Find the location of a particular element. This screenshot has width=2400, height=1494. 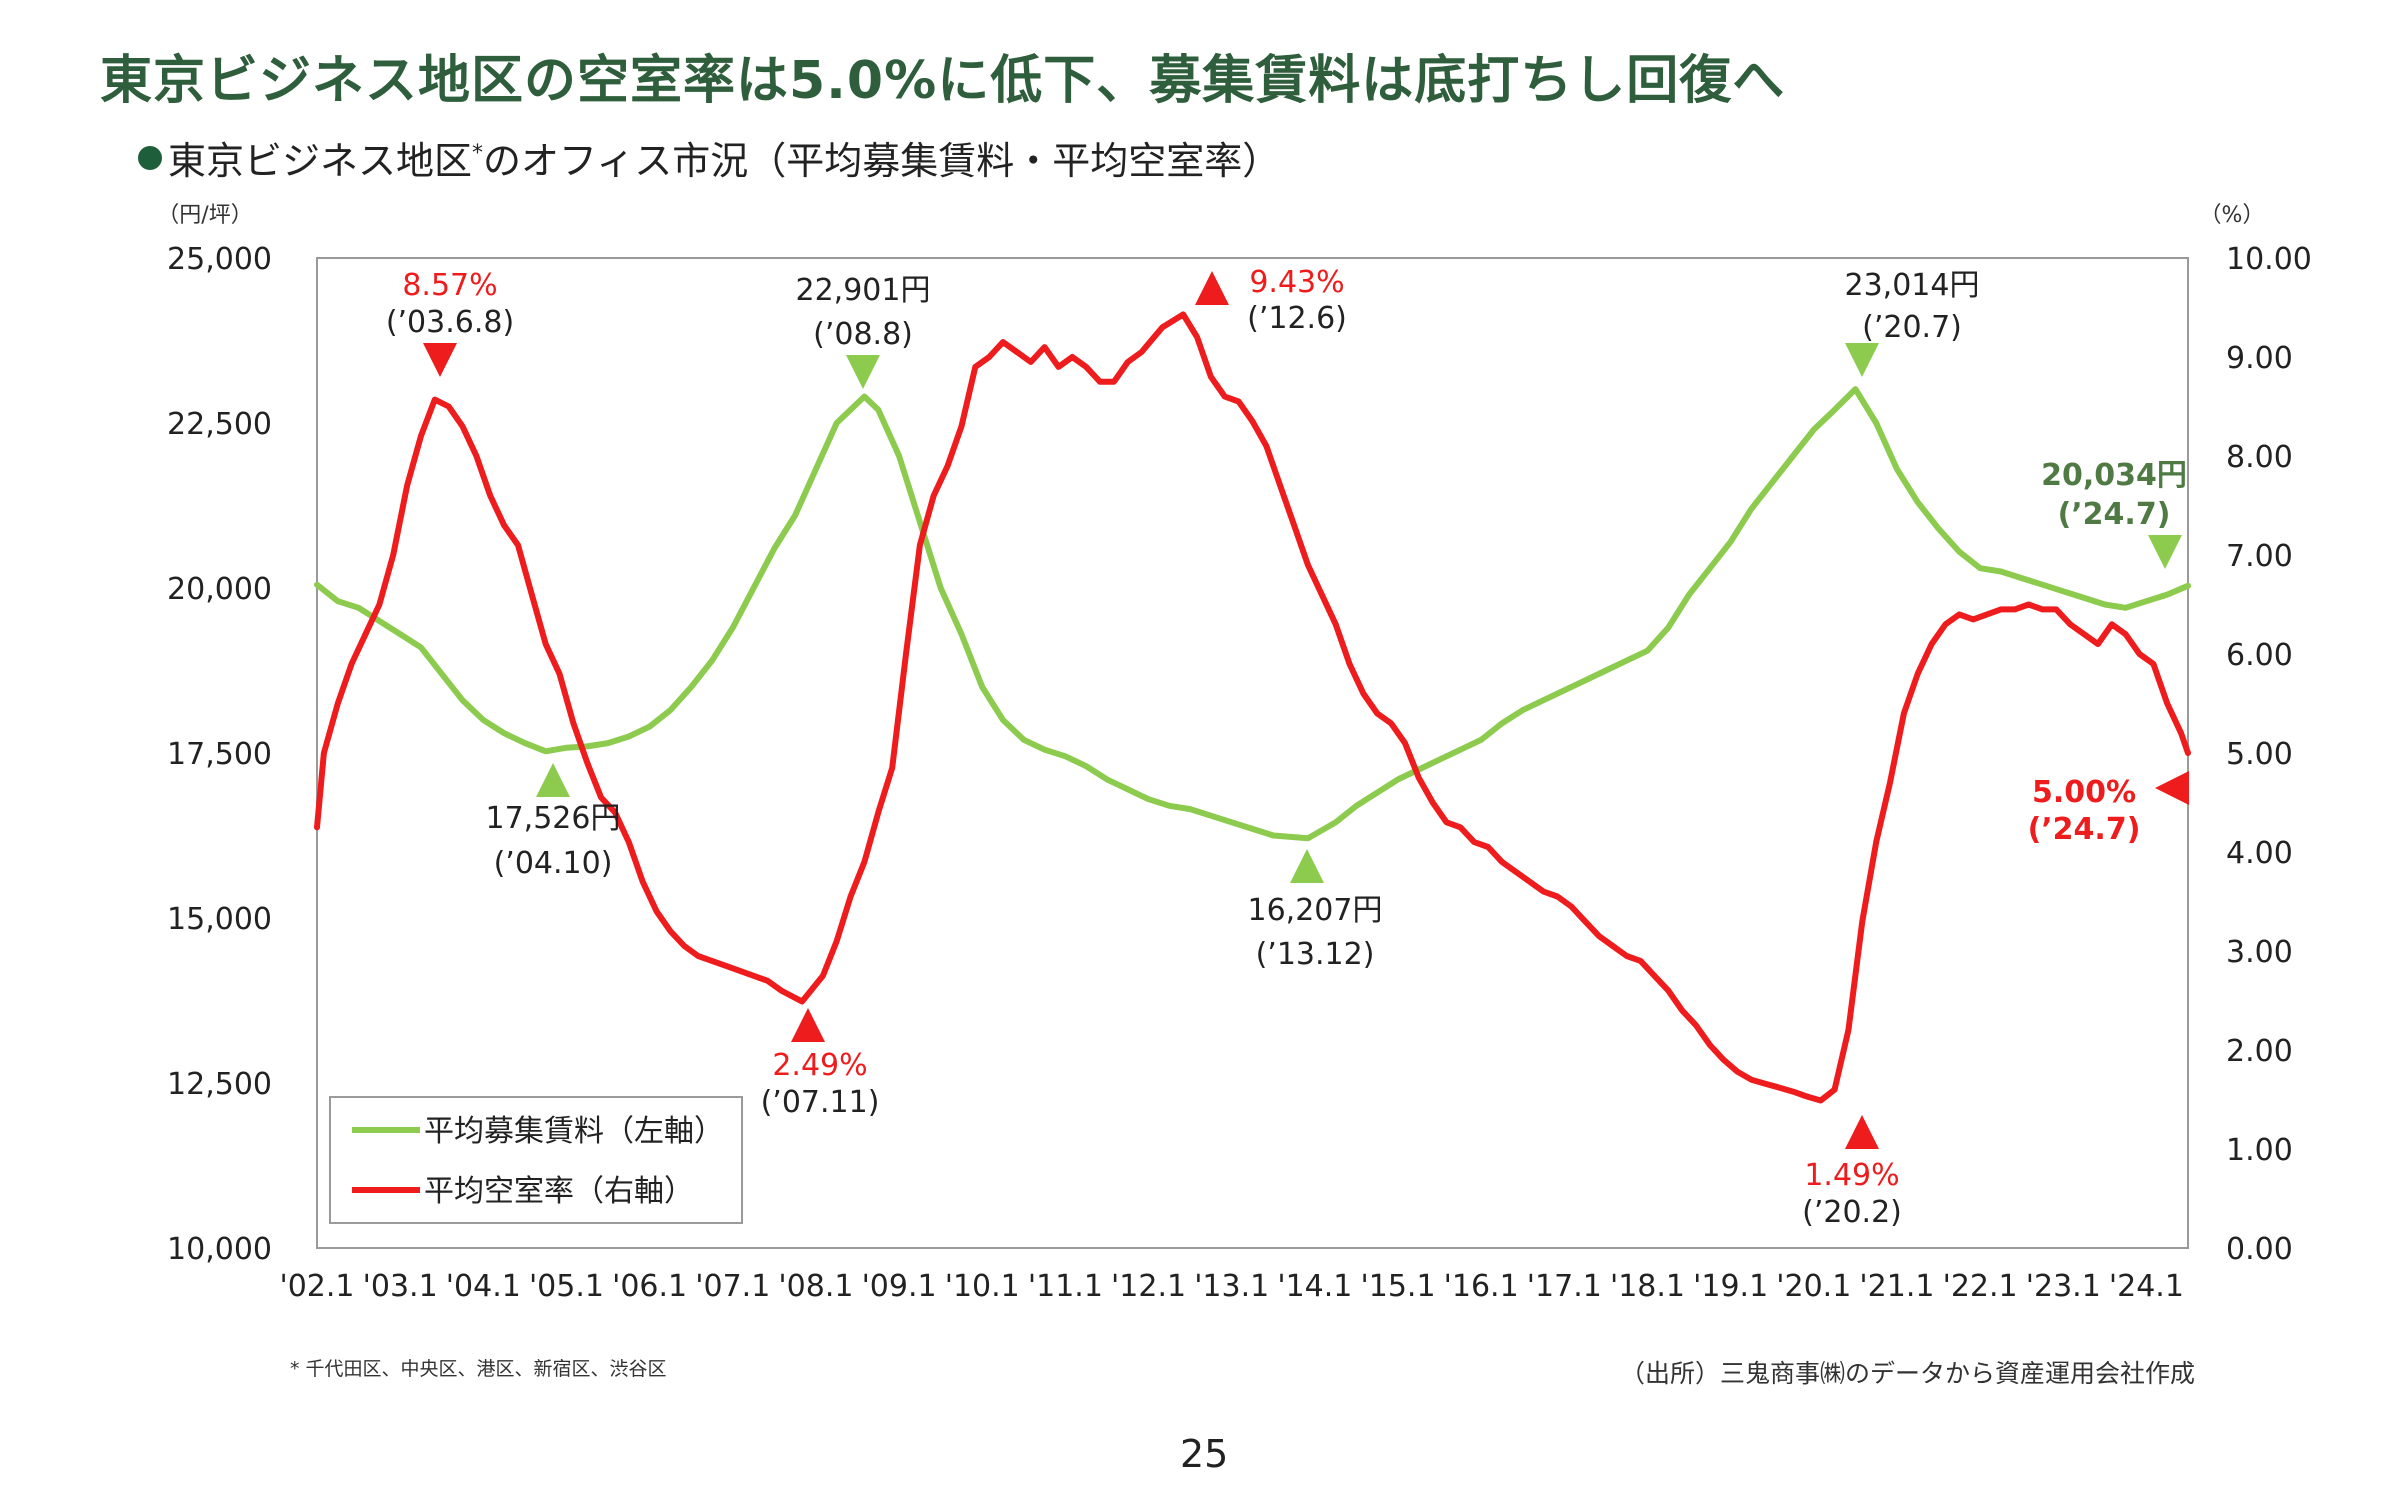

vacancy-annotation-value: 2.49% is located at coordinates (819, 1065).